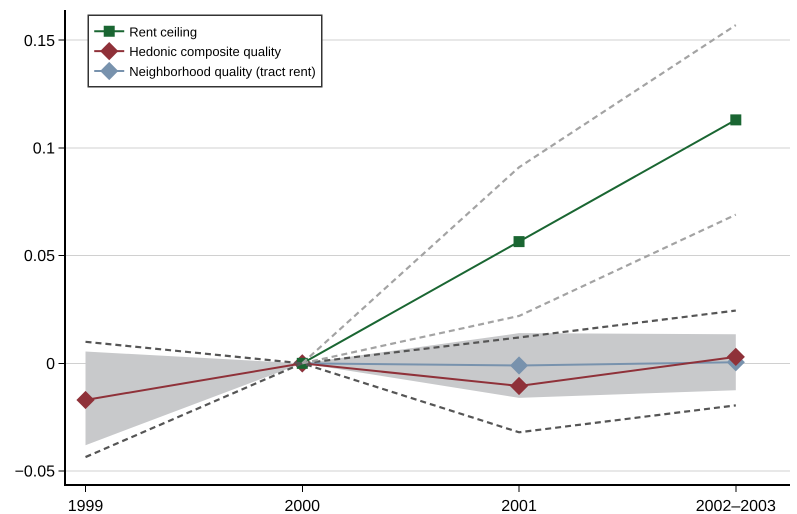 The width and height of the screenshot is (797, 514). I want to click on legend-label: Neighborhood quality (tract rent), so click(222, 72).